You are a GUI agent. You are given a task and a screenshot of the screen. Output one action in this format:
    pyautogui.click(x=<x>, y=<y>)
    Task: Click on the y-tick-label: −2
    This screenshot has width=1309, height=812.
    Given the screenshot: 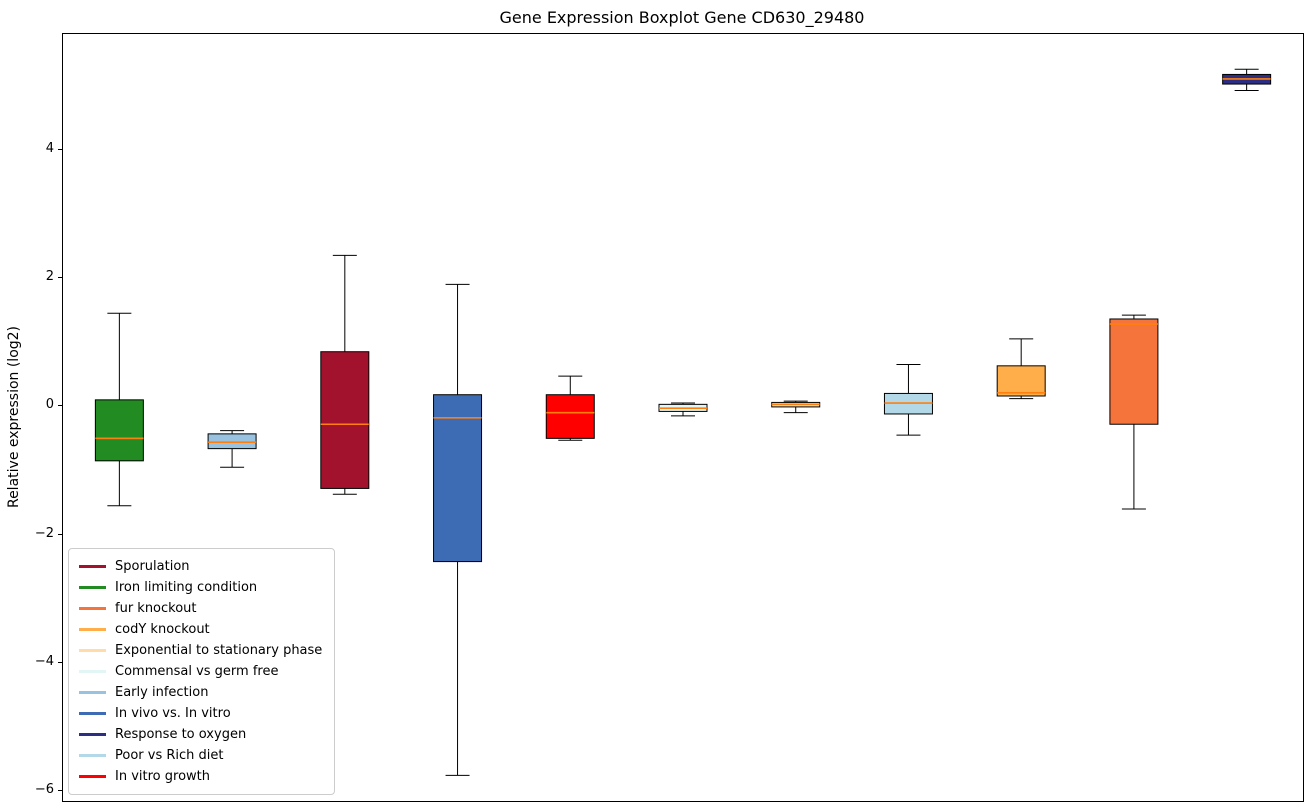 What is the action you would take?
    pyautogui.click(x=44, y=533)
    